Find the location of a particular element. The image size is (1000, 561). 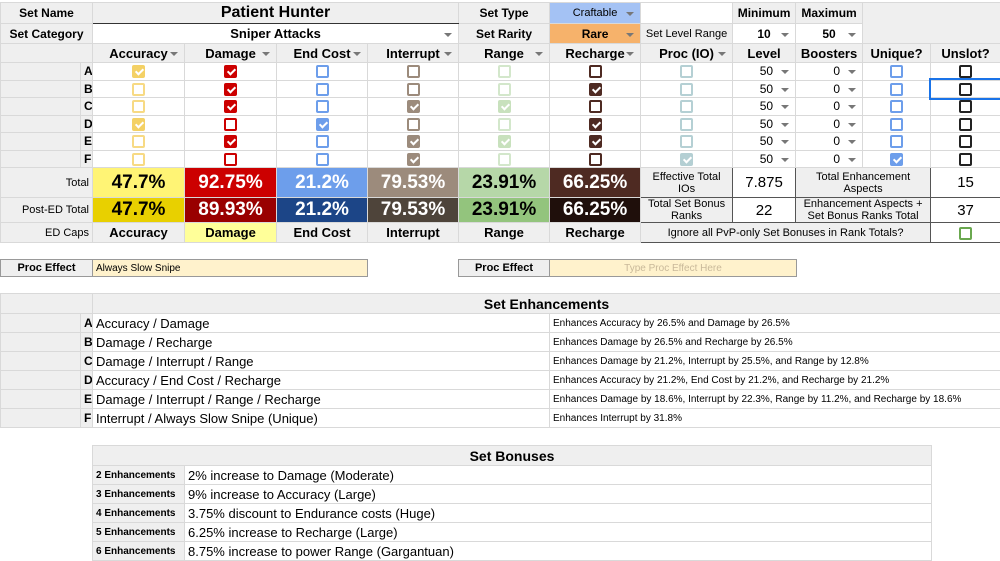

minimum-level-dropdown: 10 is located at coordinates (764, 33).